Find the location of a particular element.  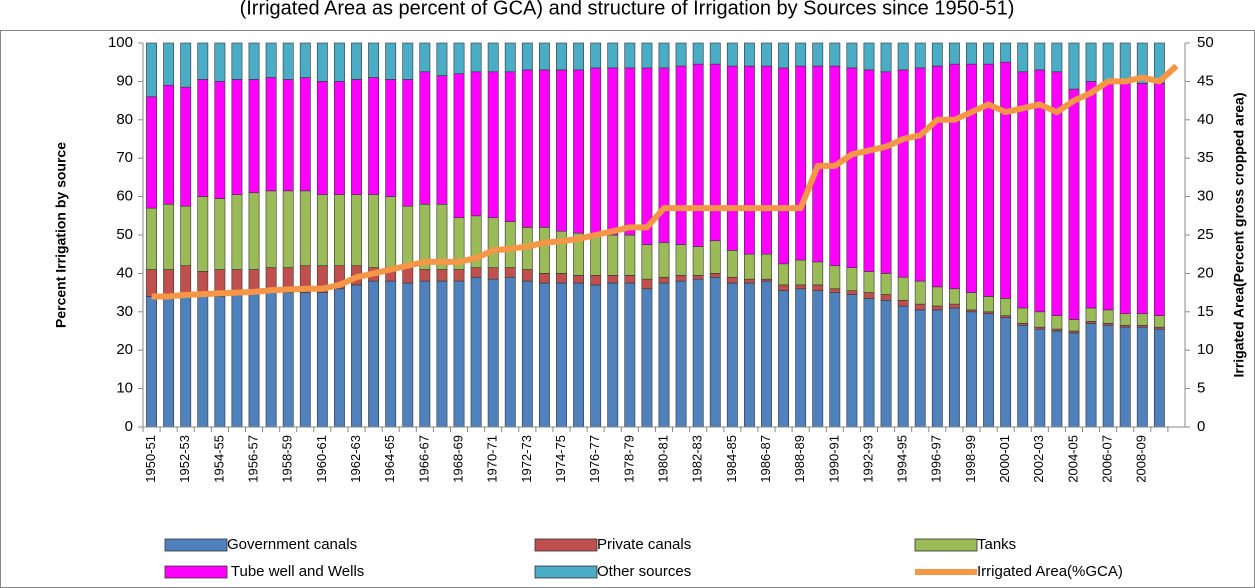

x-tick-label: 2006-07 is located at coordinates (1107, 459).